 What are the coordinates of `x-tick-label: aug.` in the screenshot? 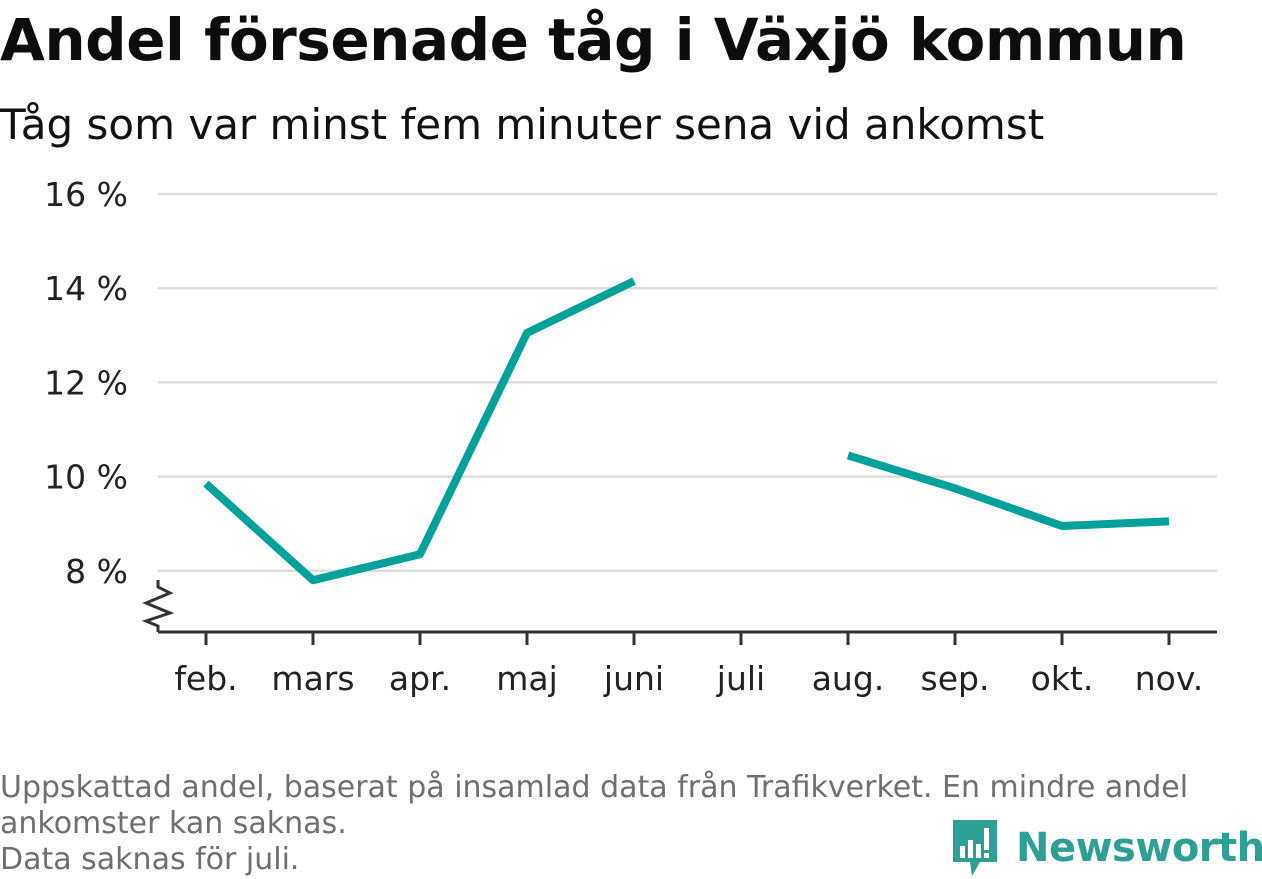 It's located at (848, 678).